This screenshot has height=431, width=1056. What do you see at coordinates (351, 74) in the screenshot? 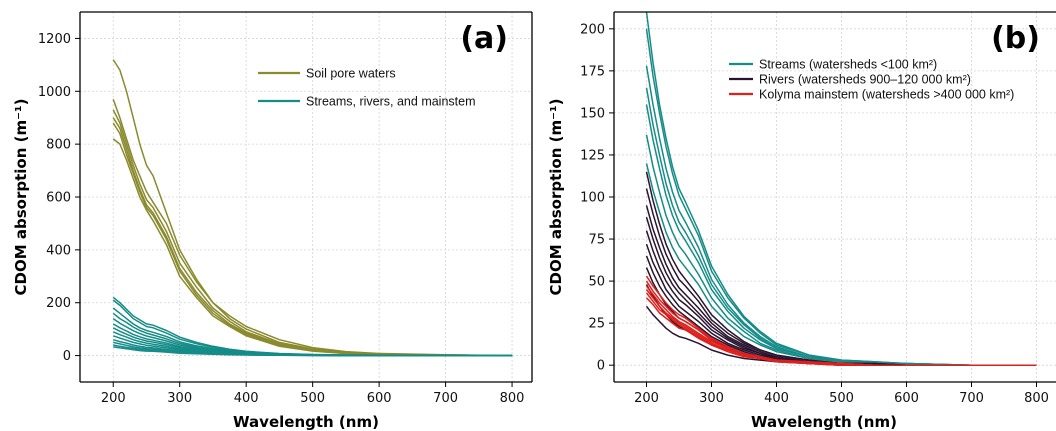
I see `legend-label: Soil pore waters` at bounding box center [351, 74].